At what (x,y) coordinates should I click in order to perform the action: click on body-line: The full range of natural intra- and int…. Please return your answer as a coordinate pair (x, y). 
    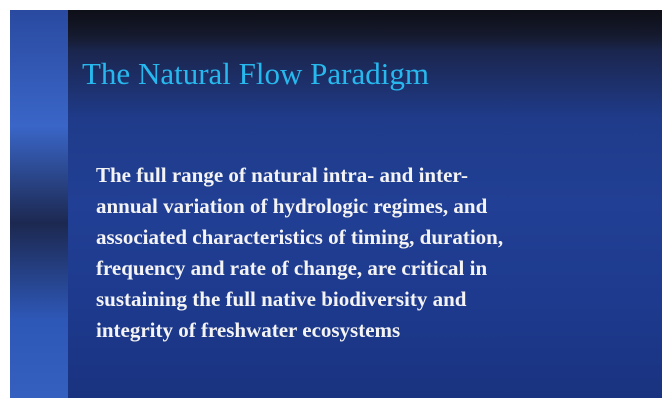
    Looking at the image, I should click on (282, 175).